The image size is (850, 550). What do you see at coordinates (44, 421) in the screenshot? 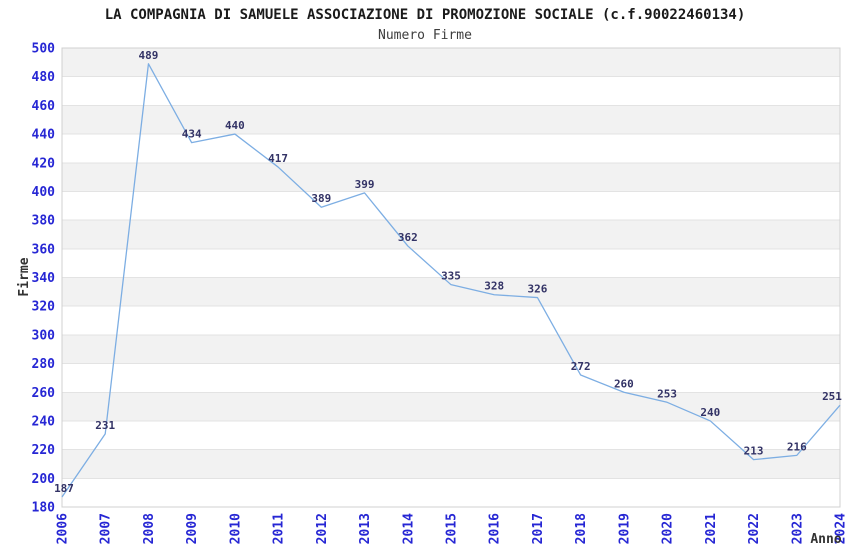
I see `y-tick-label: 240` at bounding box center [44, 421].